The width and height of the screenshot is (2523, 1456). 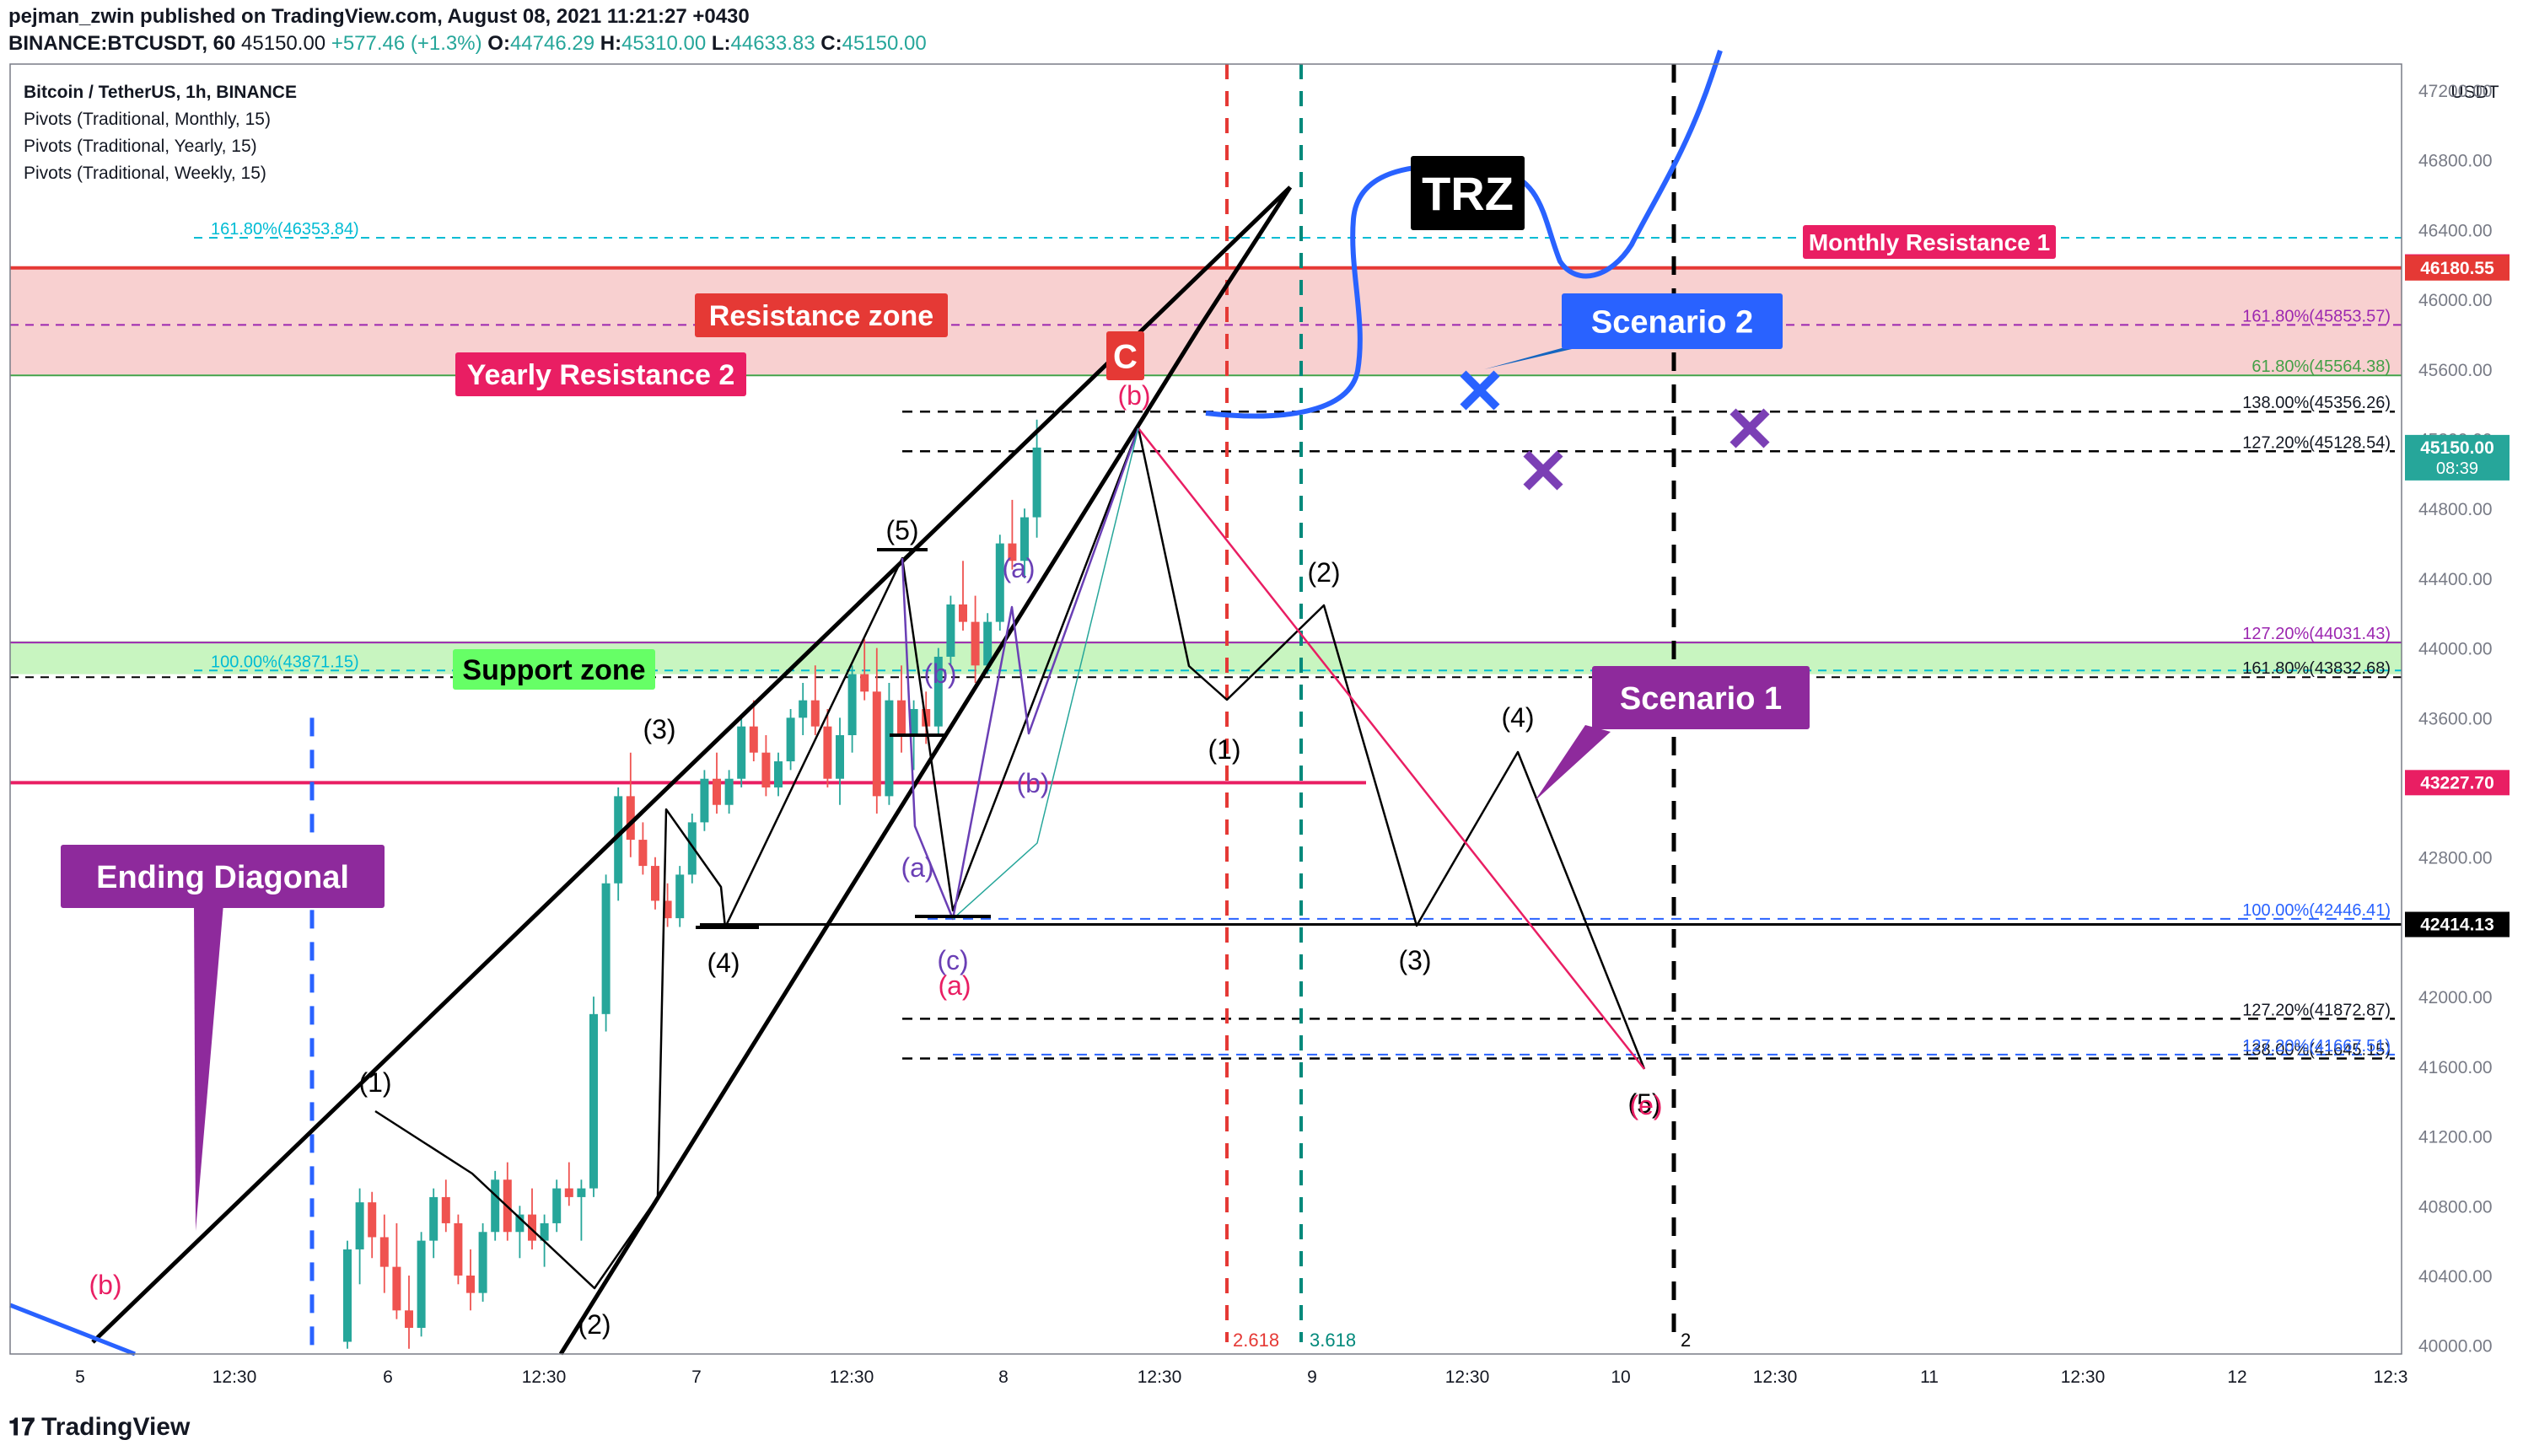 I want to click on wave-label-17: (b), so click(x=105, y=1285).